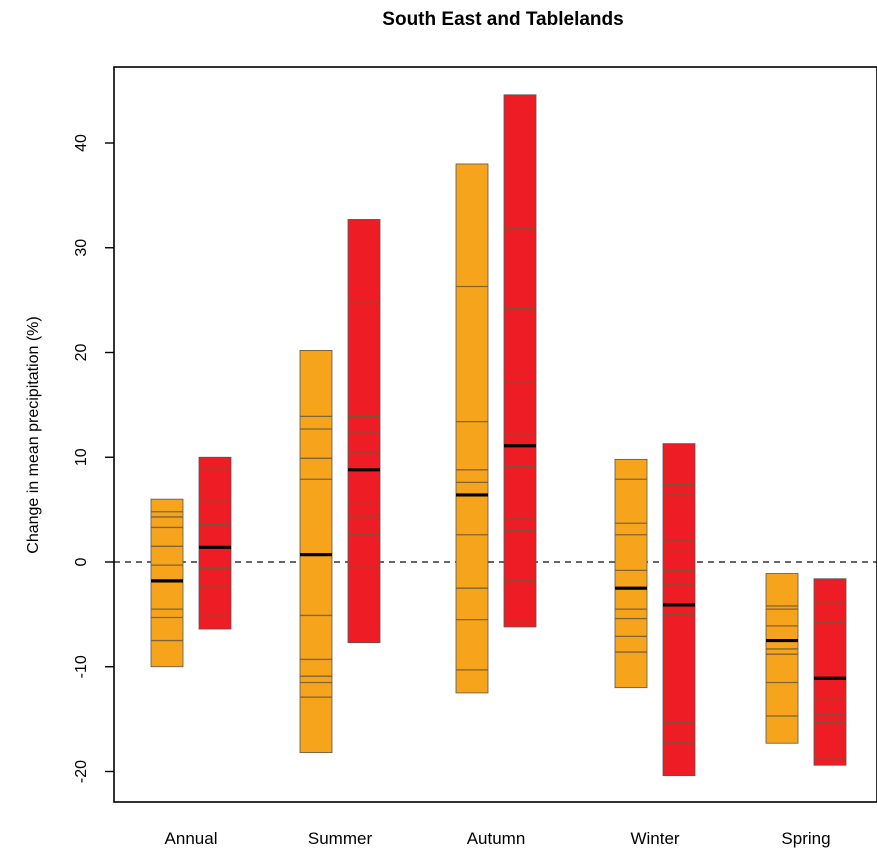  Describe the element at coordinates (81, 561) in the screenshot. I see `y-tick-label: 0` at that location.